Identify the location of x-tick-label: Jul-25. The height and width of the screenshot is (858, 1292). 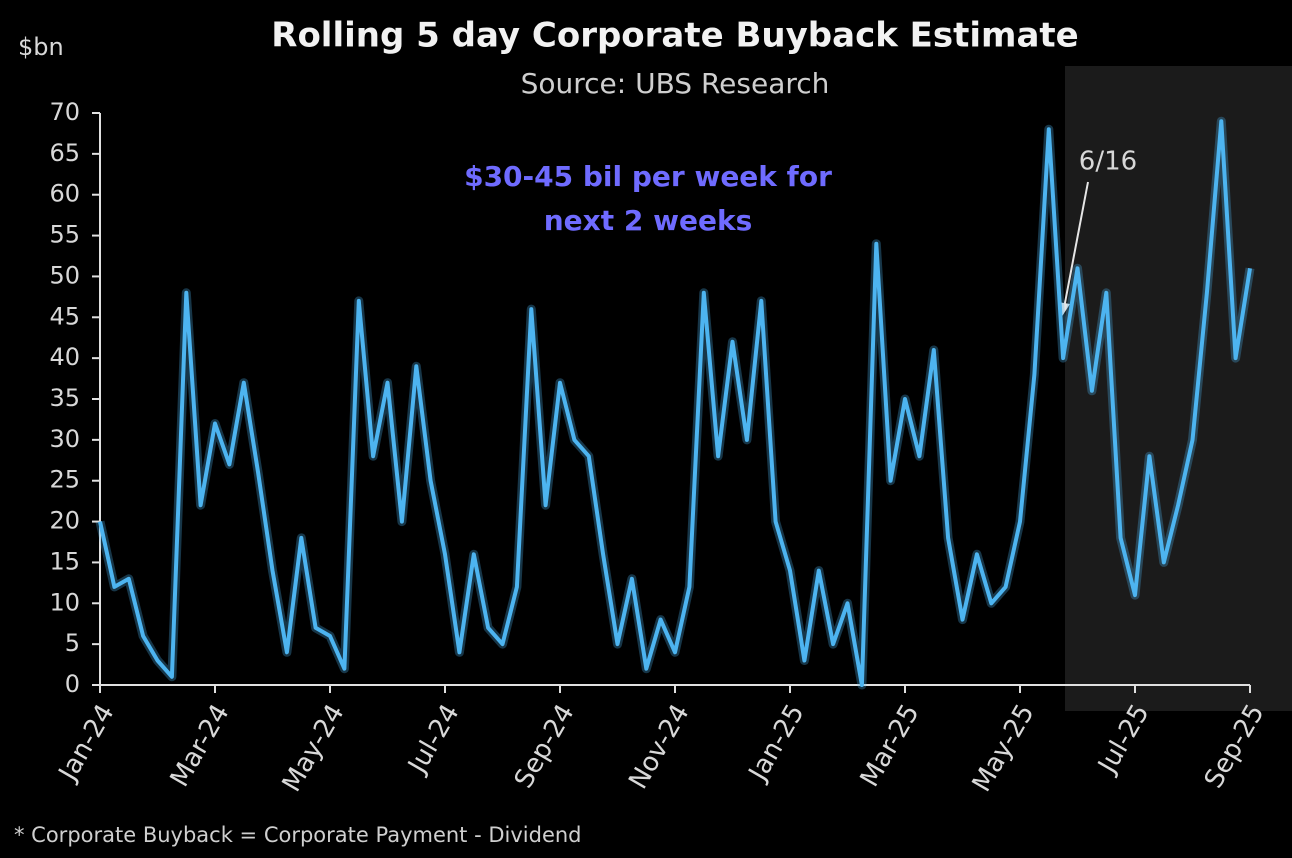
(1124, 739).